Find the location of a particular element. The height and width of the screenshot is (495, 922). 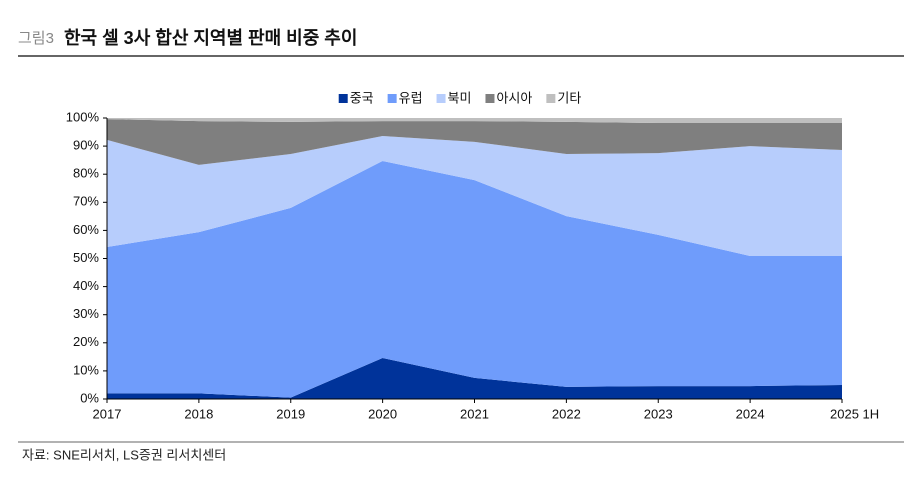

legend-label: 유럽 is located at coordinates (411, 97).